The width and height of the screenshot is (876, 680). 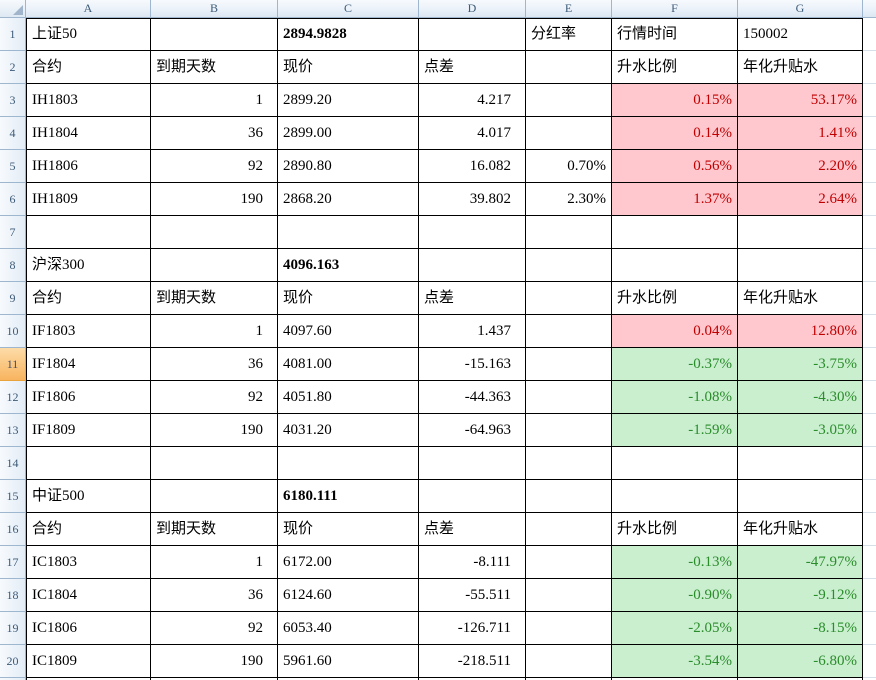 I want to click on cell-F12: -1.08%, so click(x=675, y=397).